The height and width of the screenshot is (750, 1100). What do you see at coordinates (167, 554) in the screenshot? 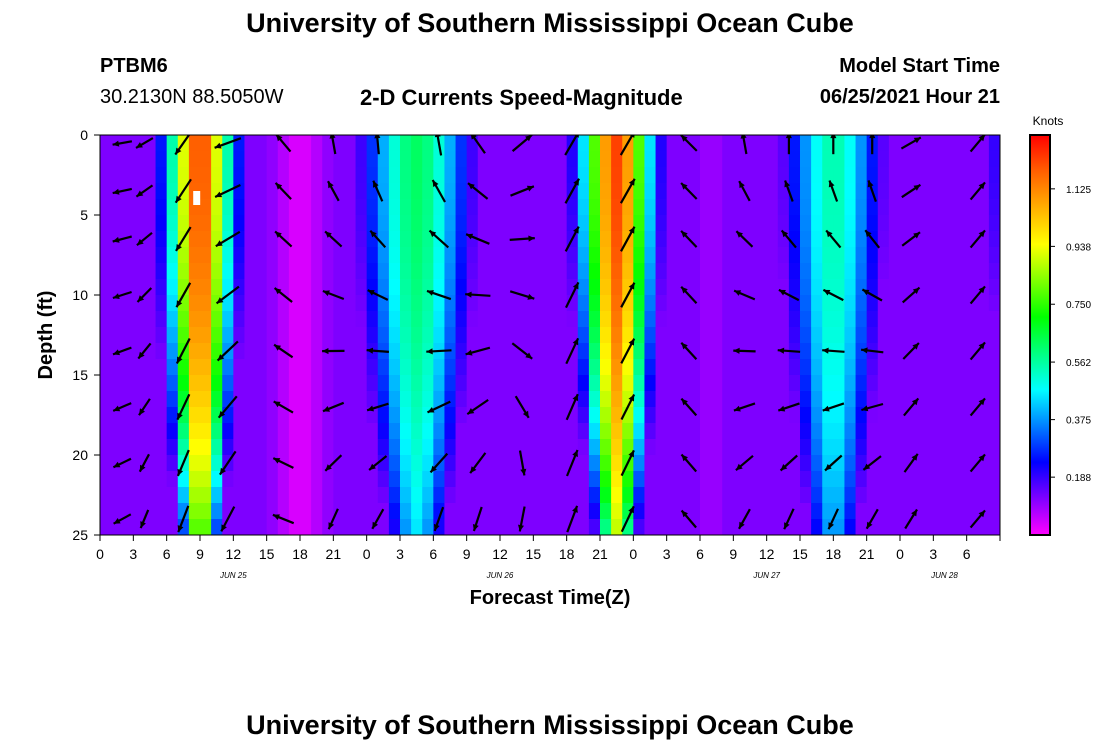
I see `x-tick-label: 6` at bounding box center [167, 554].